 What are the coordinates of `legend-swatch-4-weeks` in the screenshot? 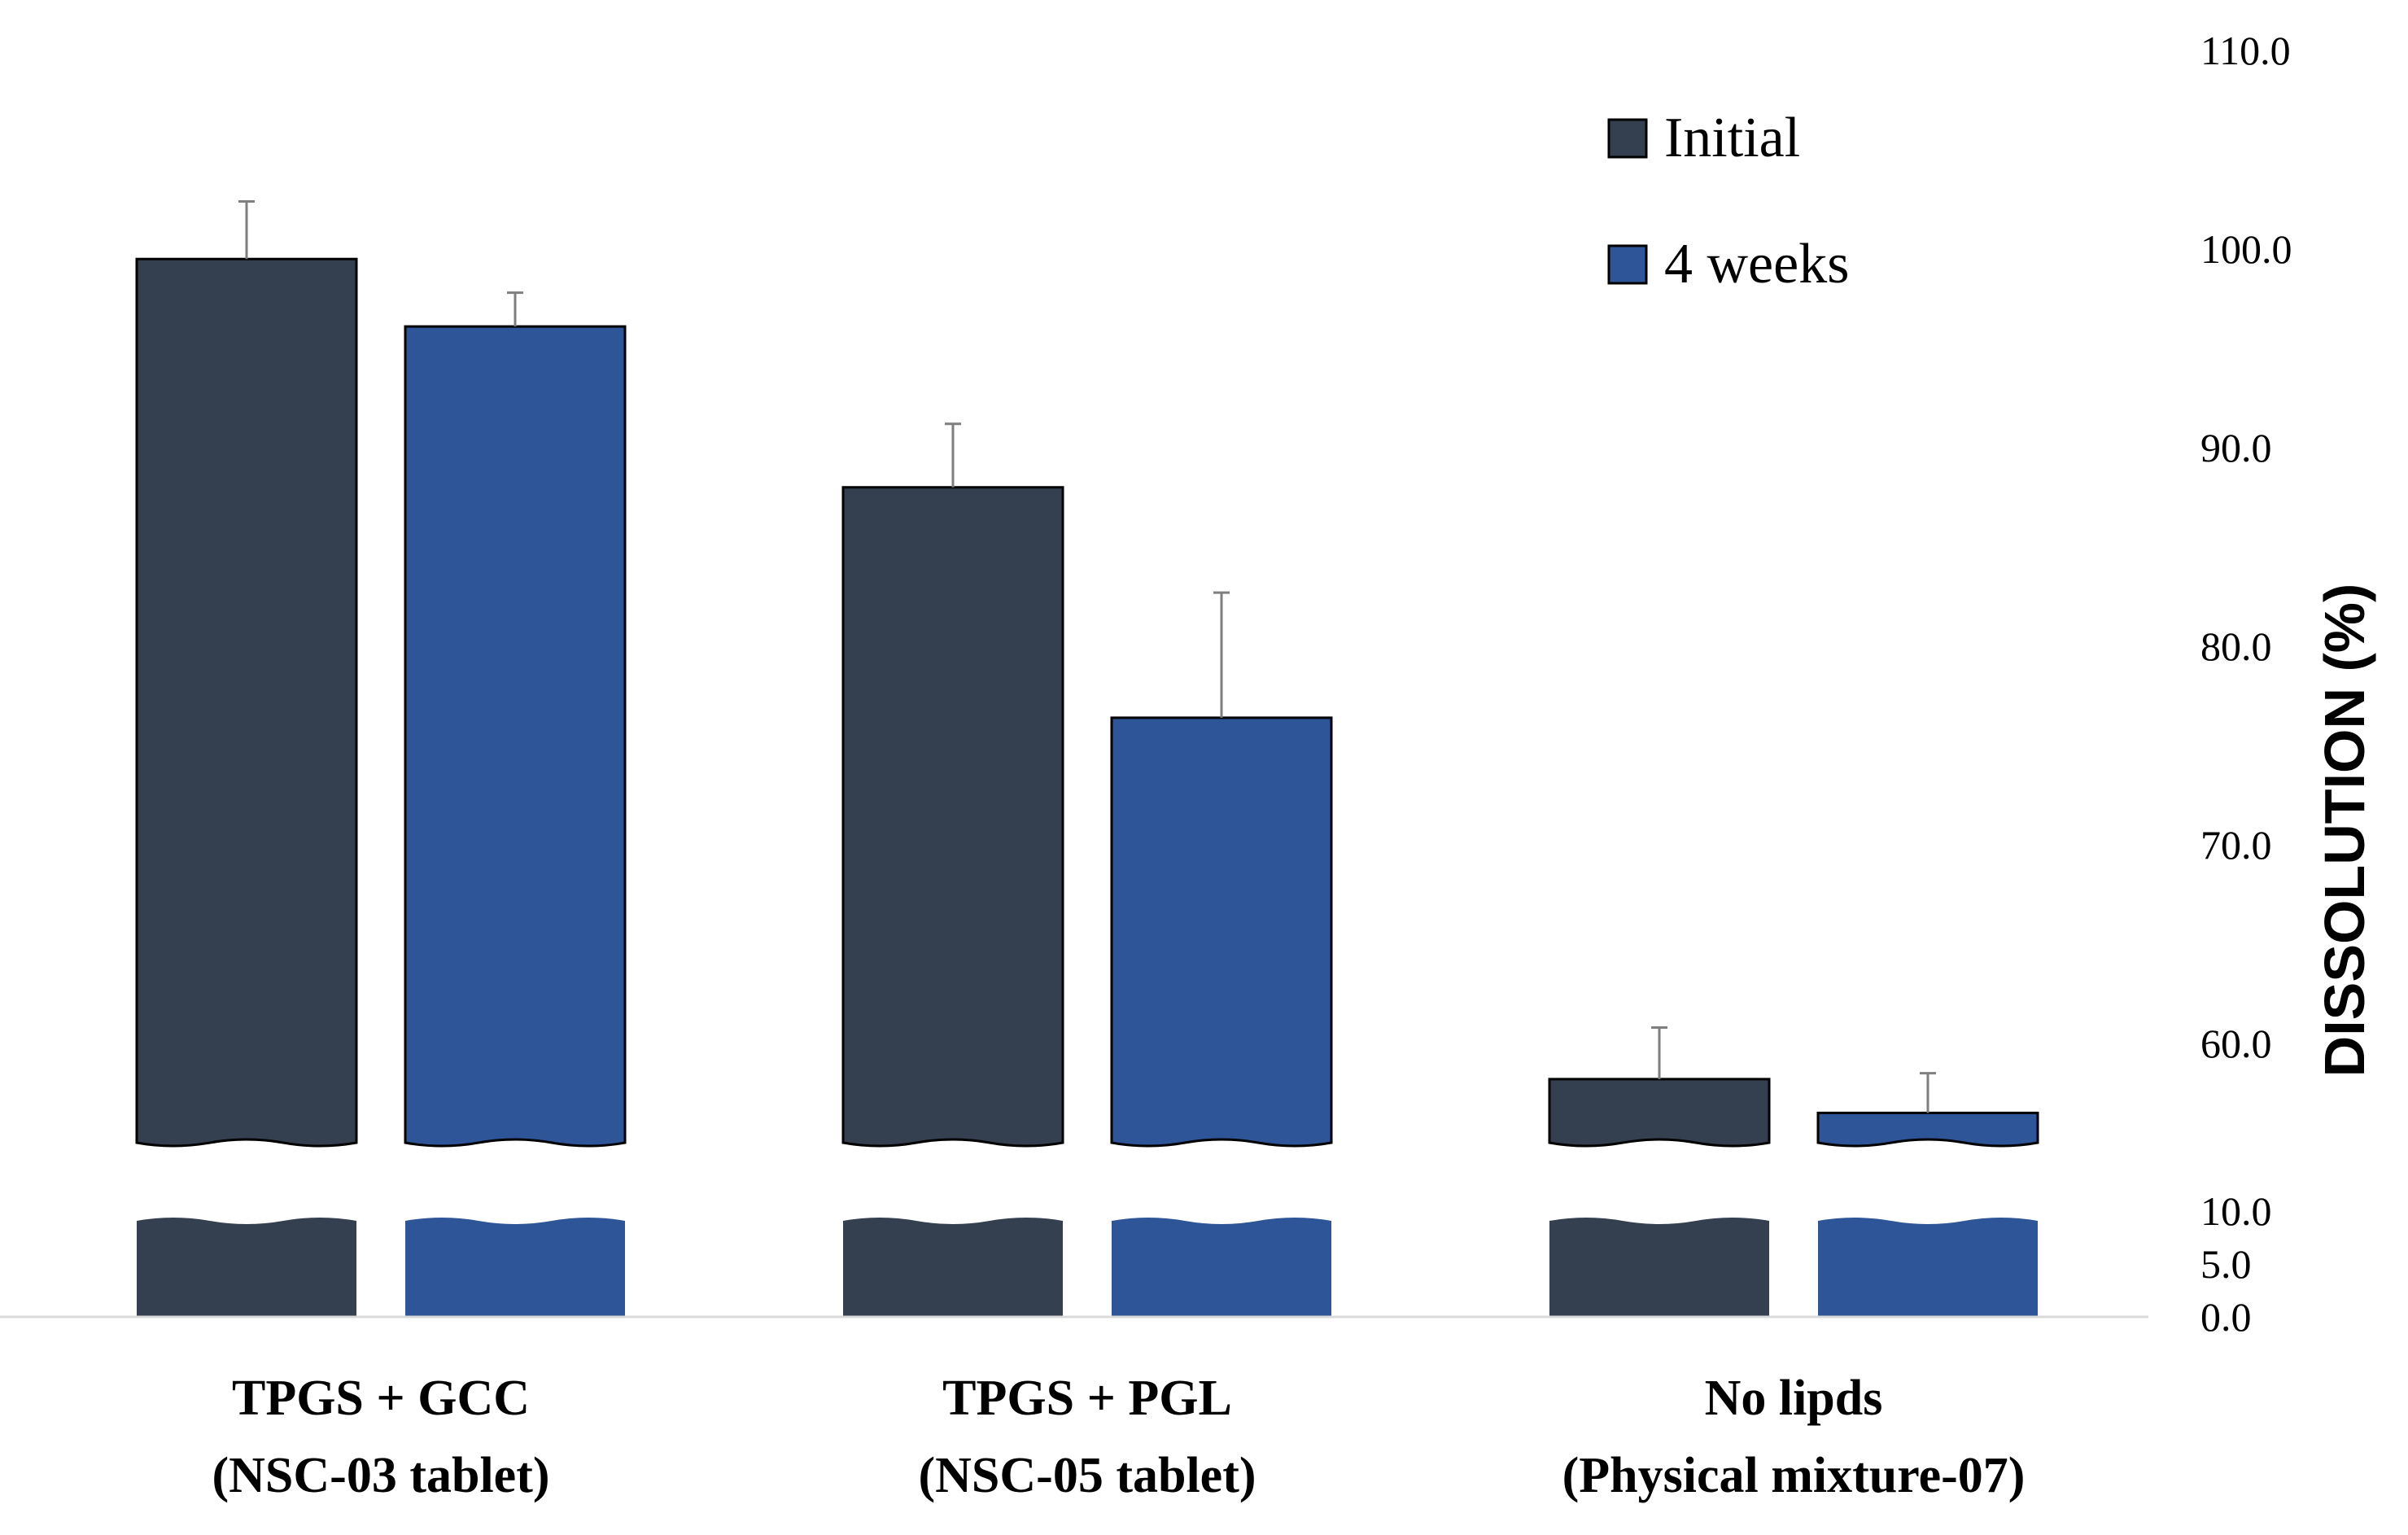 It's located at (1627, 264).